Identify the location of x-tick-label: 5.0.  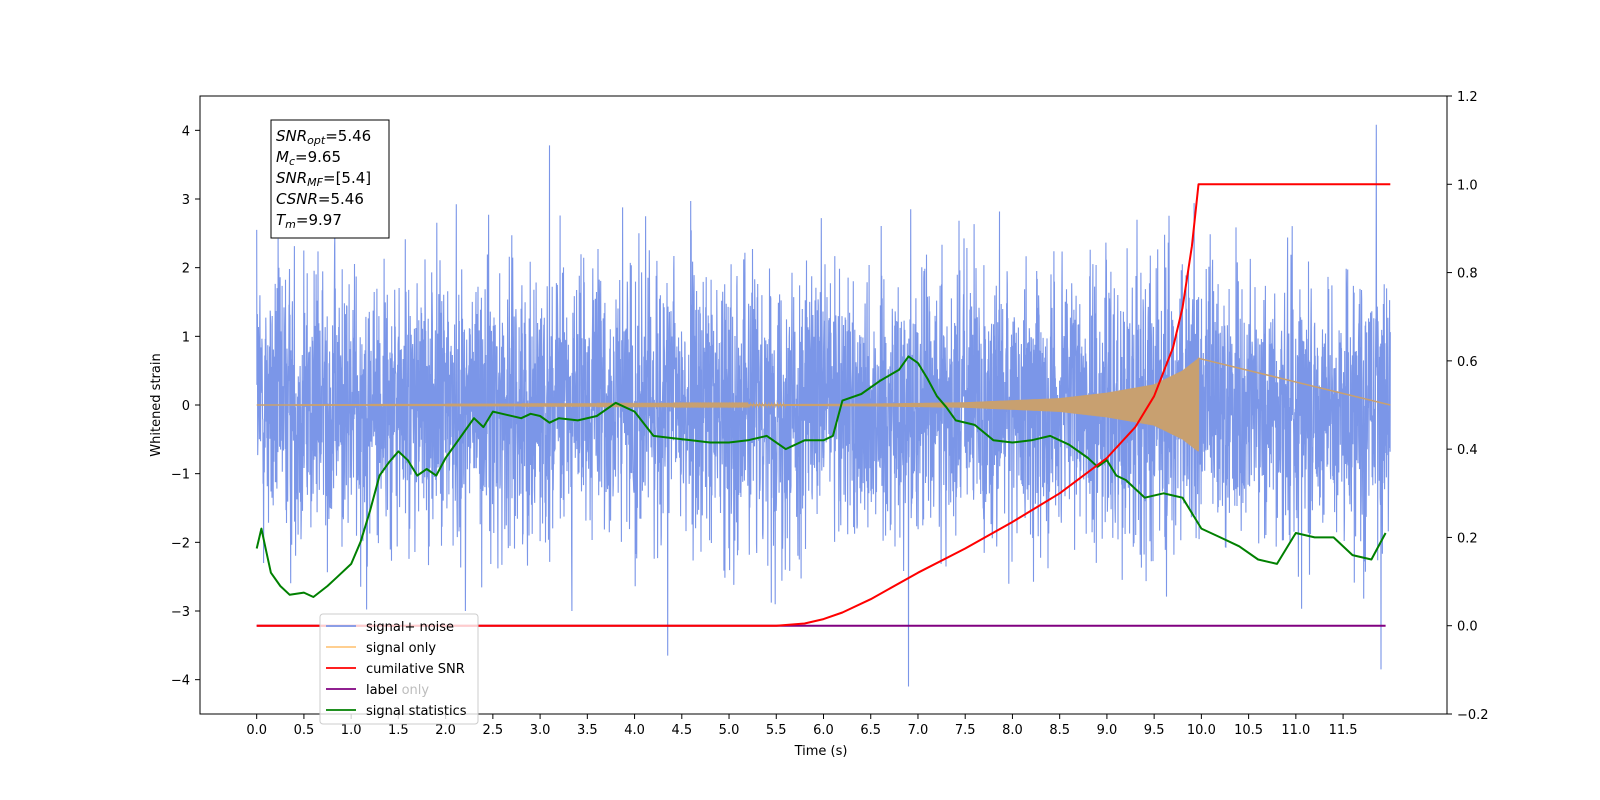
(729, 730).